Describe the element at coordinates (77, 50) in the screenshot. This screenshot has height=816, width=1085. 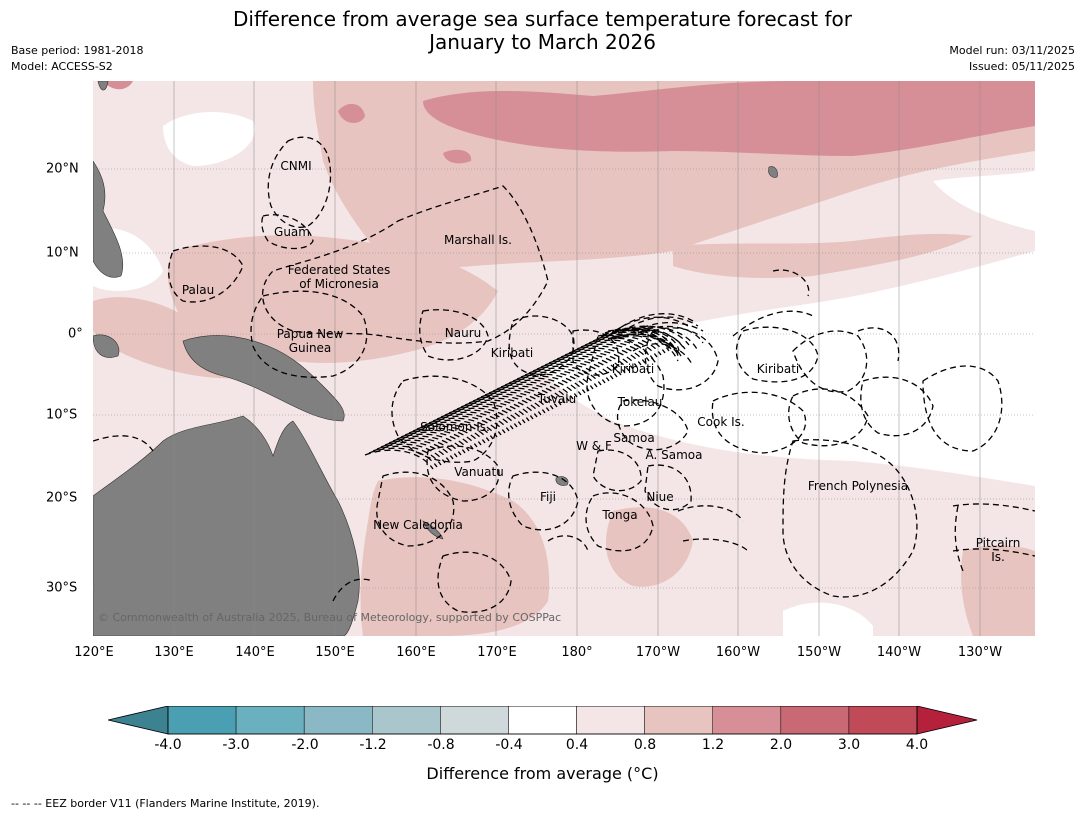
I see `base-period: Base period: 1981-2018` at that location.